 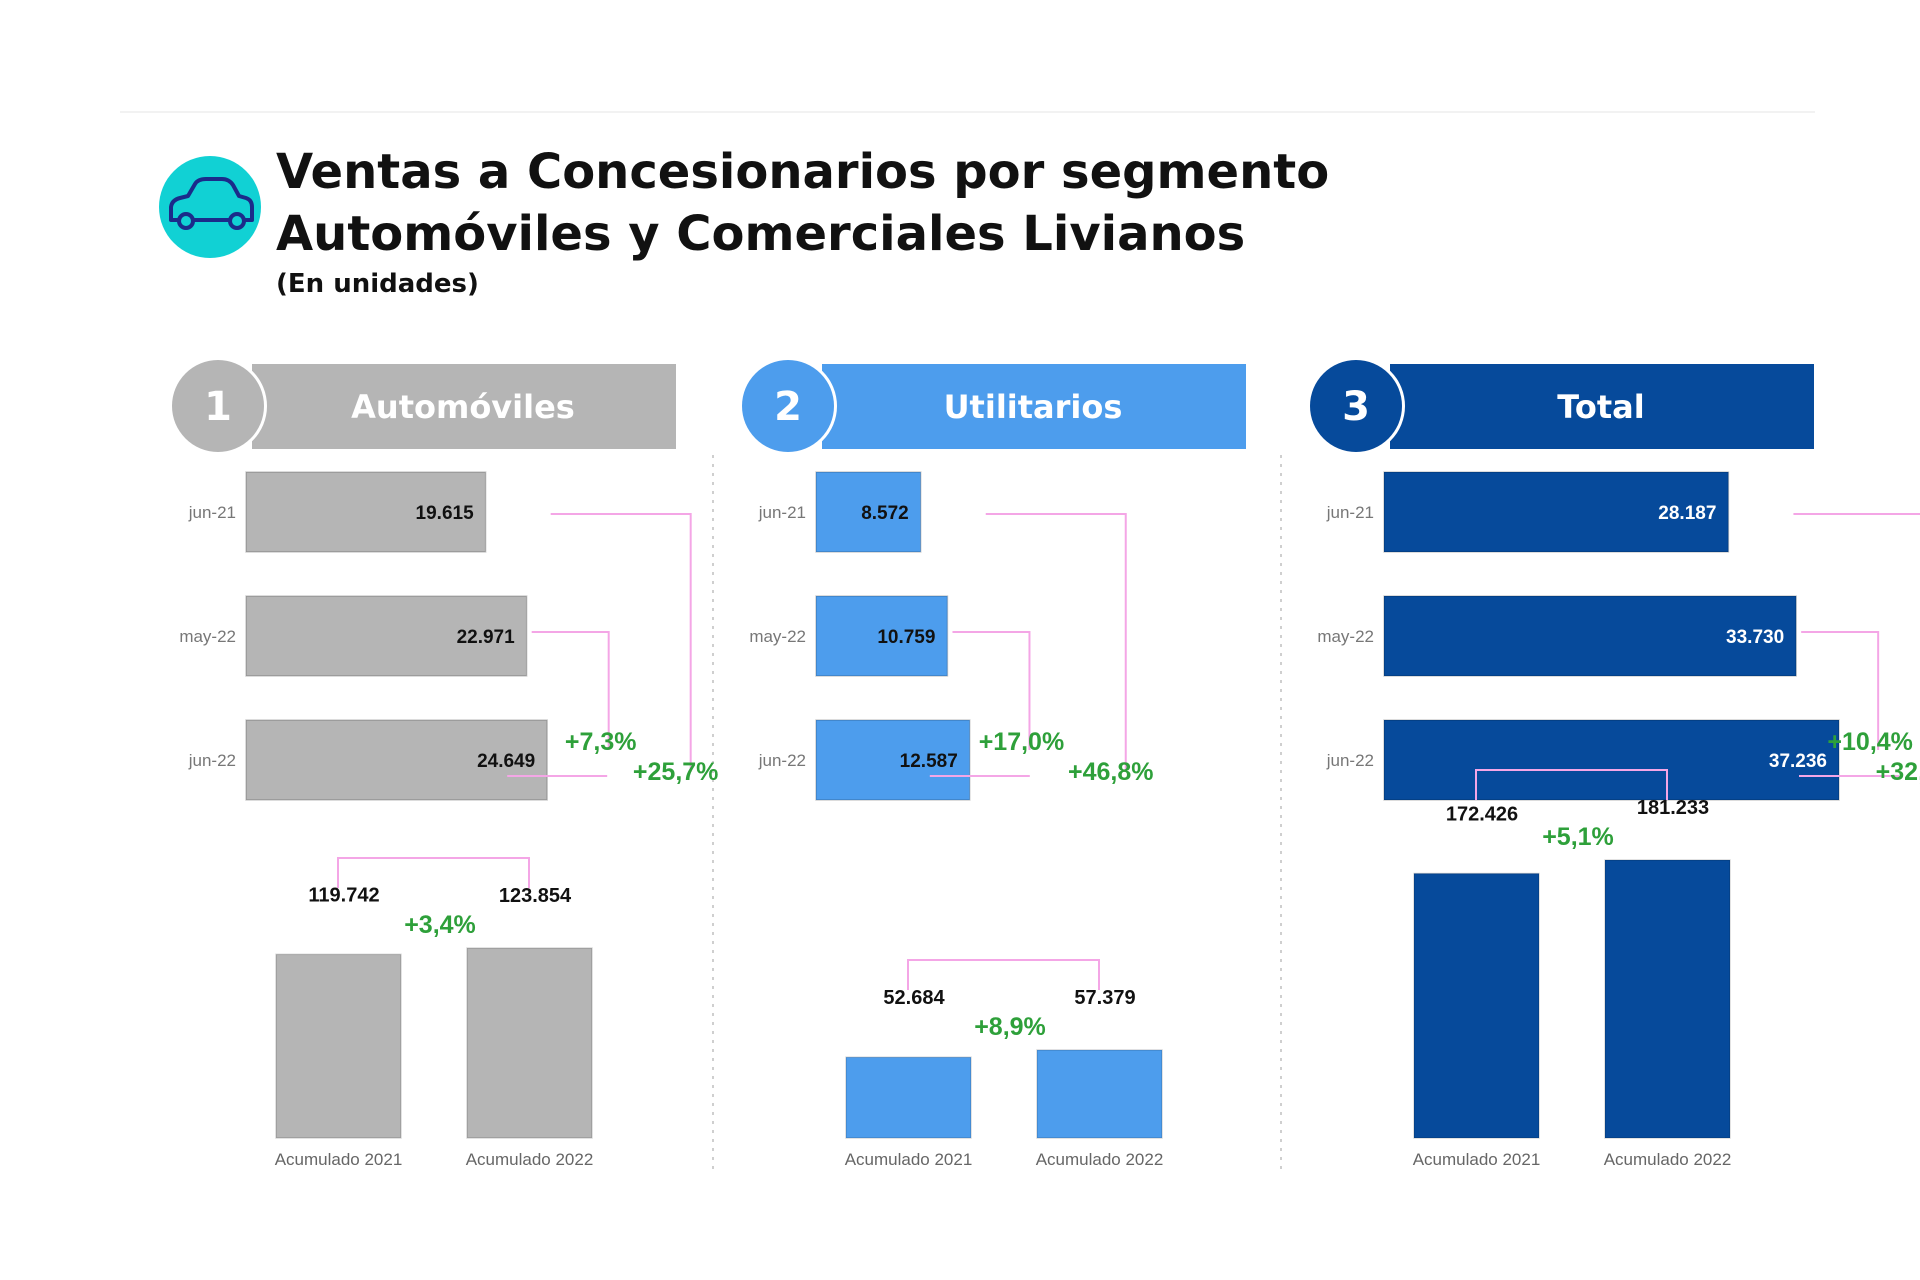 What do you see at coordinates (1870, 742) in the screenshot?
I see `change-label: +10,4%` at bounding box center [1870, 742].